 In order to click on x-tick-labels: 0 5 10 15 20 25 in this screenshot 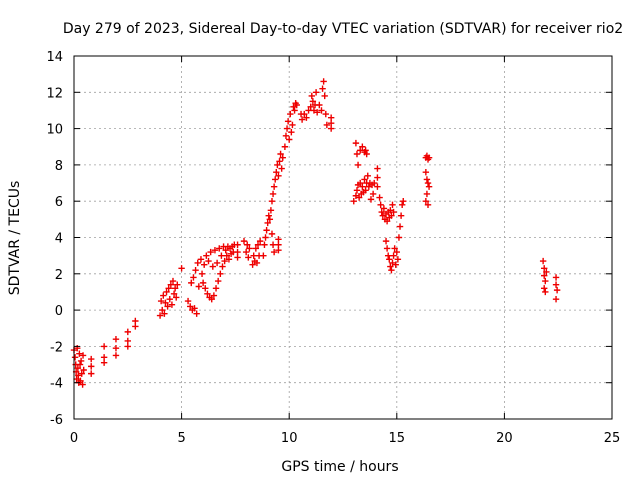, I will do `click(345, 438)`.